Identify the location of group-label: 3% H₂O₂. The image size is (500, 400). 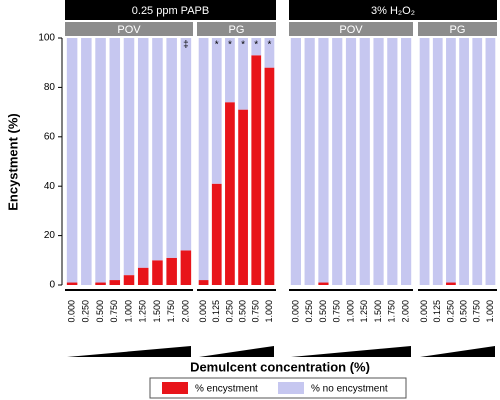
(393, 11).